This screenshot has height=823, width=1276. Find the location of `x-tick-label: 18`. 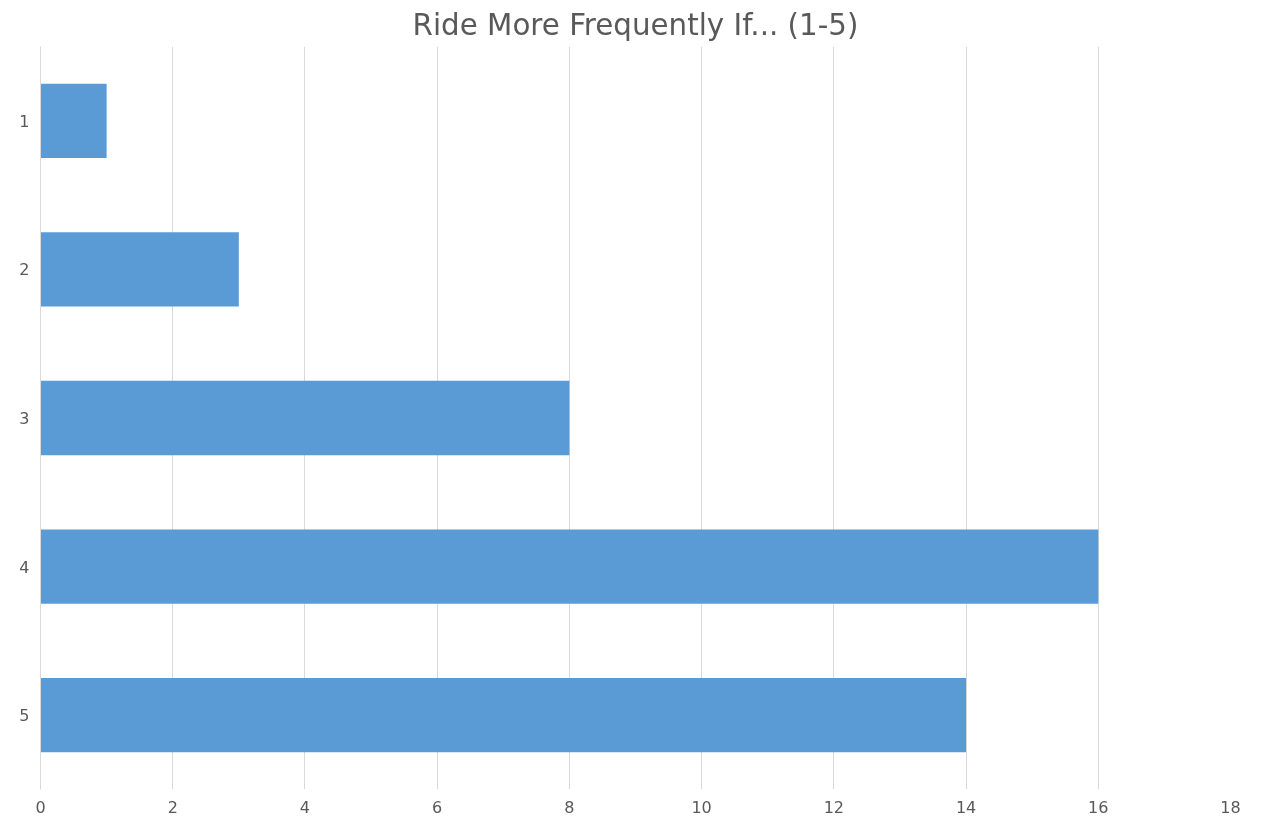

x-tick-label: 18 is located at coordinates (1230, 807).